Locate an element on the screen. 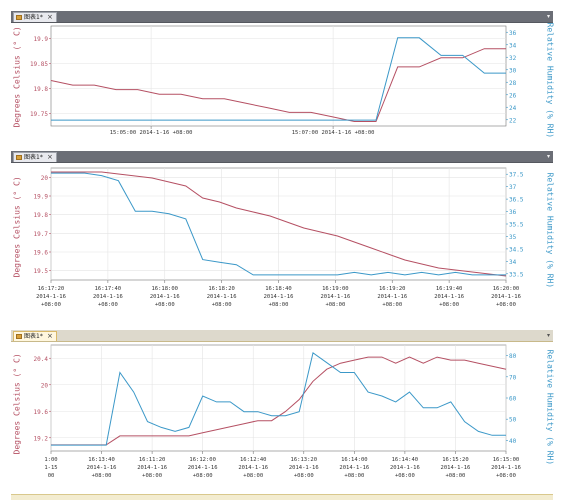  right-tick-label: 34.5 is located at coordinates (516, 249).